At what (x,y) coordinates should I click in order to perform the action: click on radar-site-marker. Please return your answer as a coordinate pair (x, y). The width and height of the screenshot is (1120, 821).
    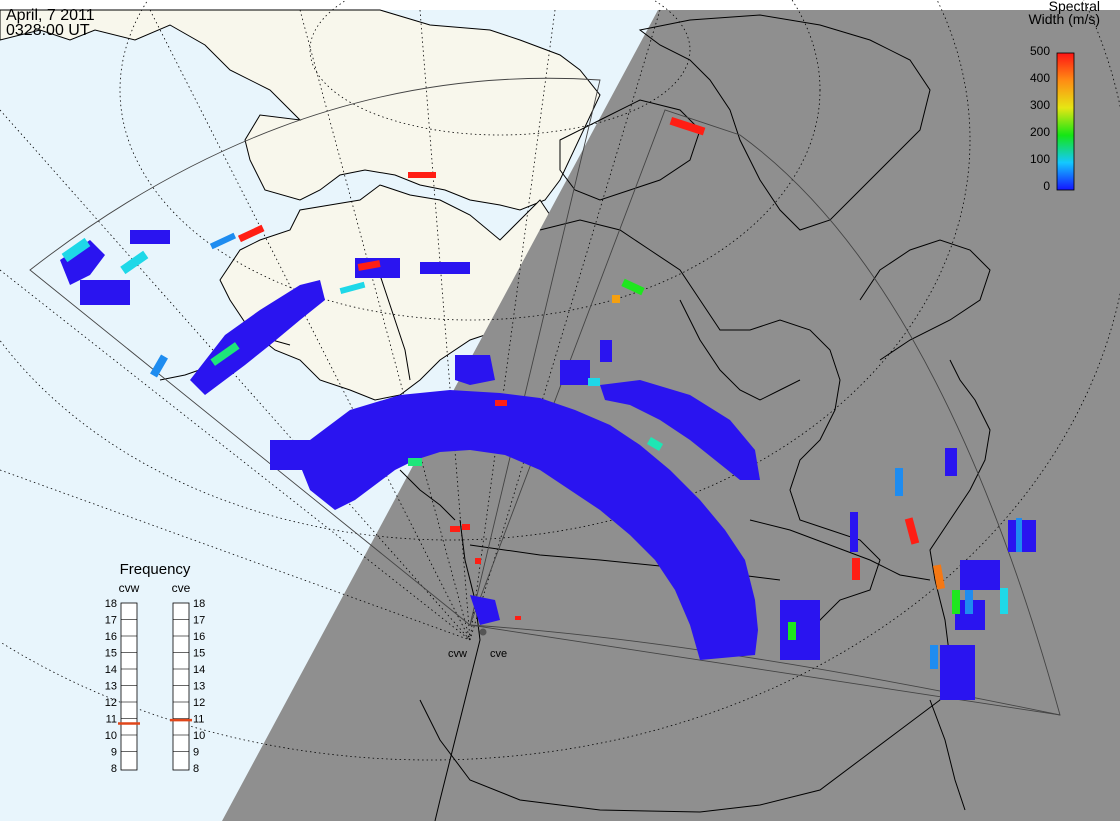
    Looking at the image, I should click on (483, 632).